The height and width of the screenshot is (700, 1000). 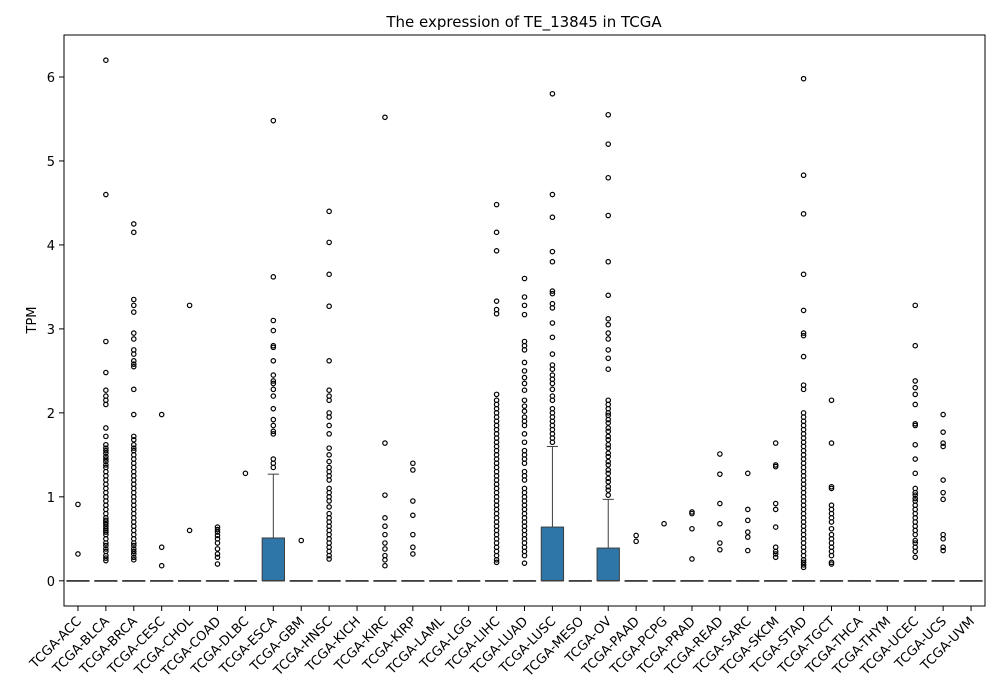 What do you see at coordinates (217, 581) in the screenshot?
I see `box-tcga-coad` at bounding box center [217, 581].